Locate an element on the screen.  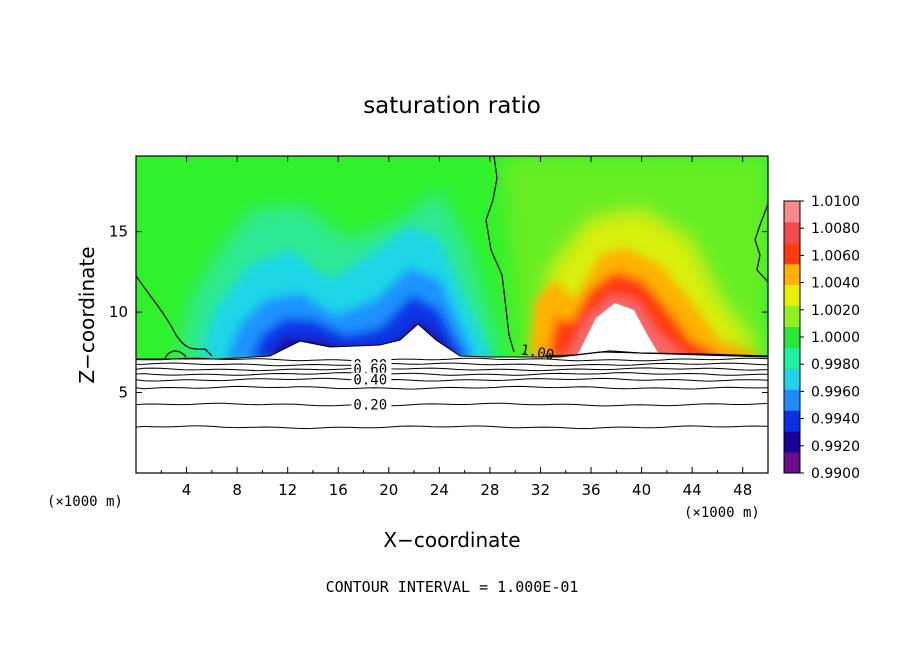
x-tick-label: 28 is located at coordinates (489, 490).